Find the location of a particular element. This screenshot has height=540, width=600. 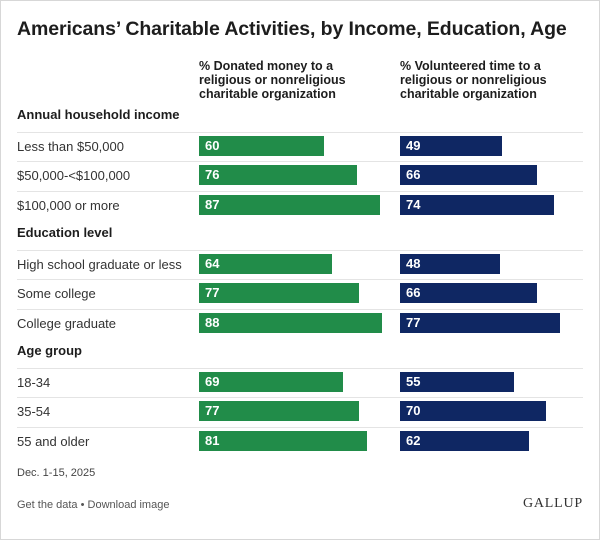

bar-value-donated: 88 is located at coordinates (212, 322).